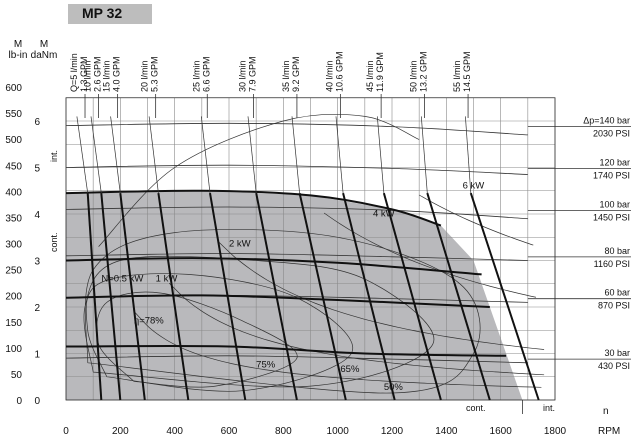 Image resolution: width=640 pixels, height=442 pixels. Describe the element at coordinates (614, 306) in the screenshot. I see `pressure-label-psi: 870 PSI` at that location.